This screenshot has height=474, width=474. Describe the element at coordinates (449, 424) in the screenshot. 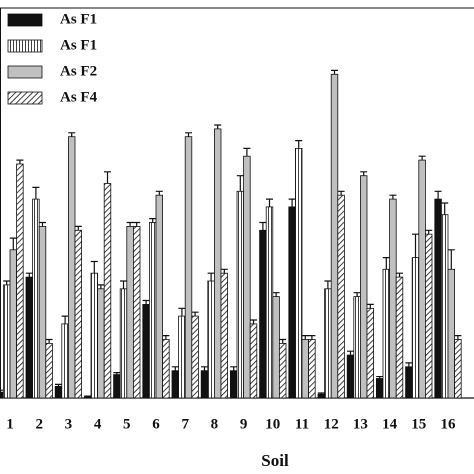

I see `x-tick-label: 16` at that location.